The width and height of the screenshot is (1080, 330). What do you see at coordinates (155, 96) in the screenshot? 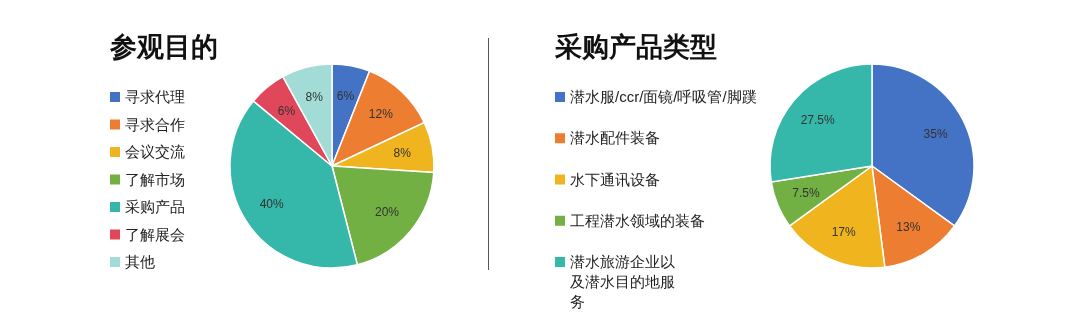
I see `legend-label: 寻求代理` at bounding box center [155, 96].